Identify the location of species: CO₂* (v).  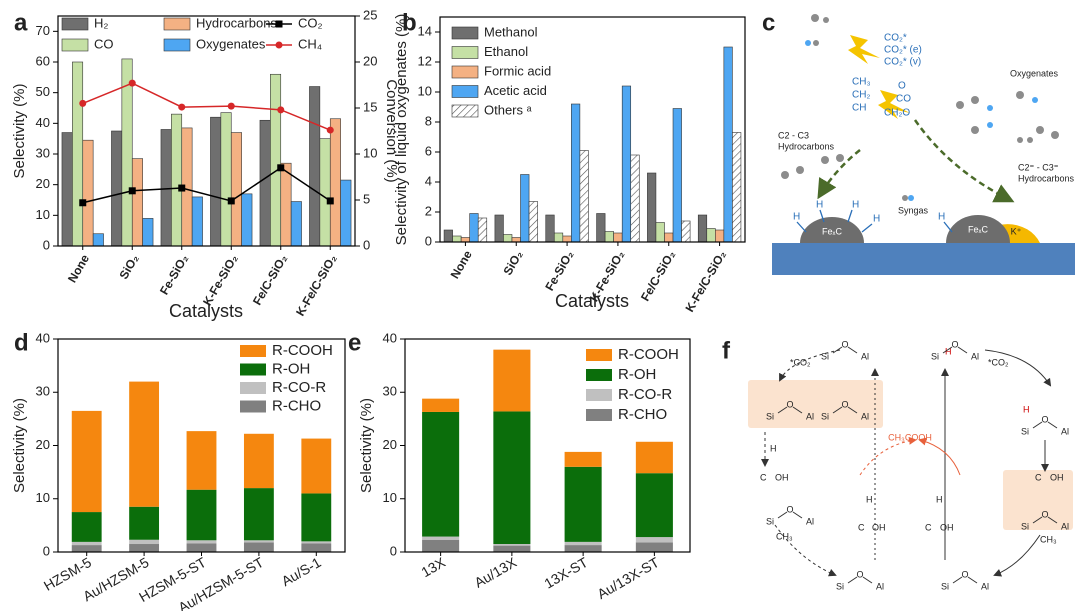
(902, 62).